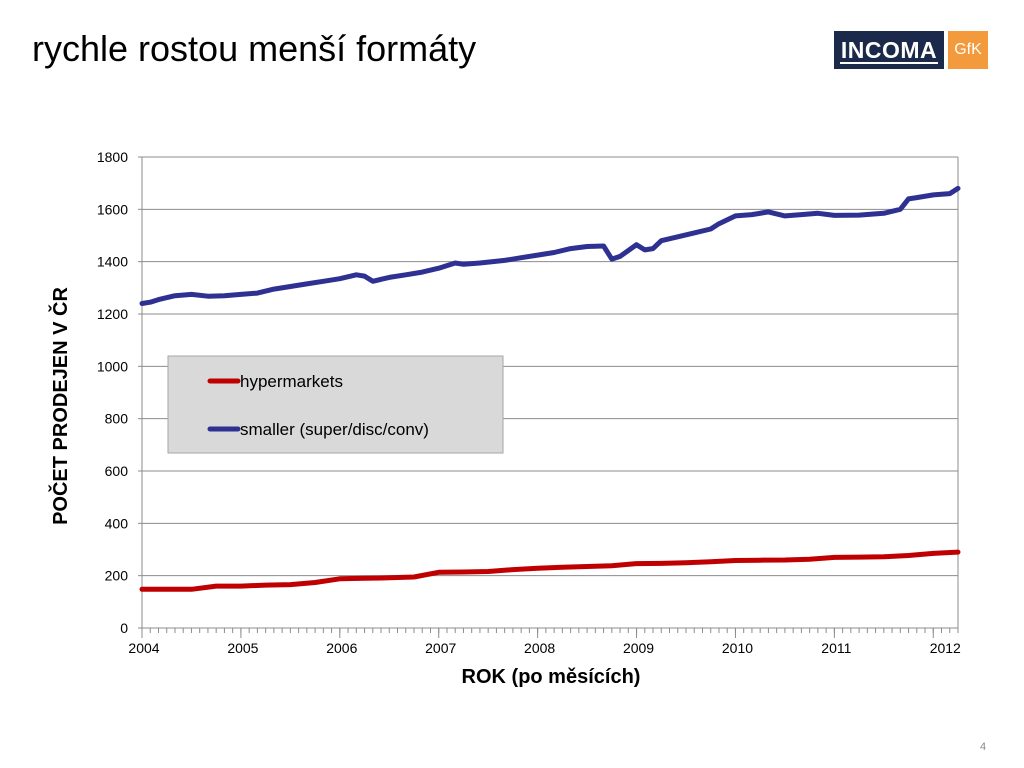 The width and height of the screenshot is (1024, 768). Describe the element at coordinates (117, 471) in the screenshot. I see `y-tick-label: 600` at that location.